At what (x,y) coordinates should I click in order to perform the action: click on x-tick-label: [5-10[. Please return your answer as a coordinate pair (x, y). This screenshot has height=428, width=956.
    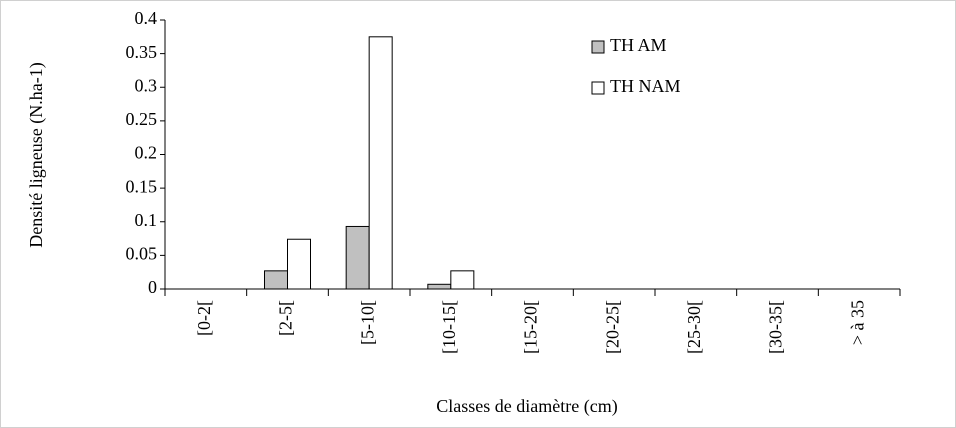
    Looking at the image, I should click on (367, 322).